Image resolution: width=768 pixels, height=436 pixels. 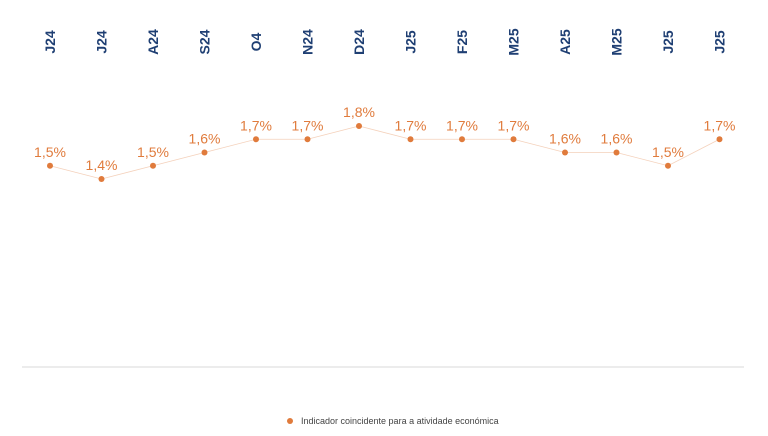 I want to click on category-label: O4, so click(x=256, y=41).